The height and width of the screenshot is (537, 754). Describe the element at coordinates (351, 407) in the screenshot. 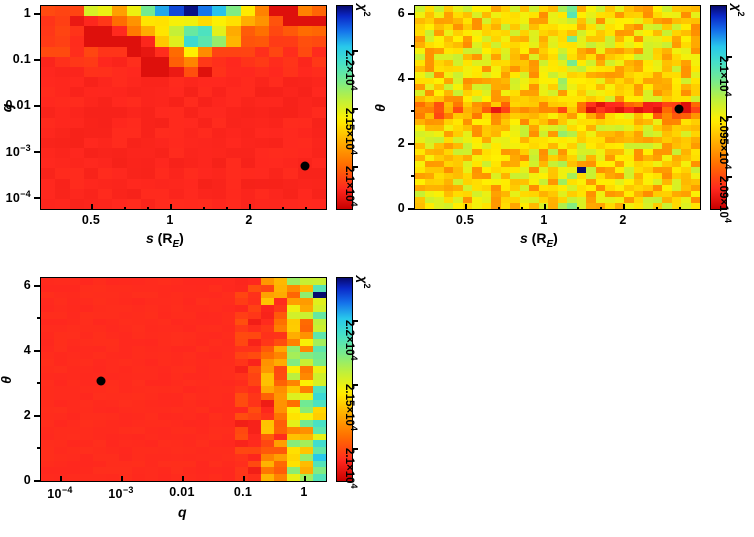

I see `panel3-colorbar-ticklabel: 2.15×104` at that location.